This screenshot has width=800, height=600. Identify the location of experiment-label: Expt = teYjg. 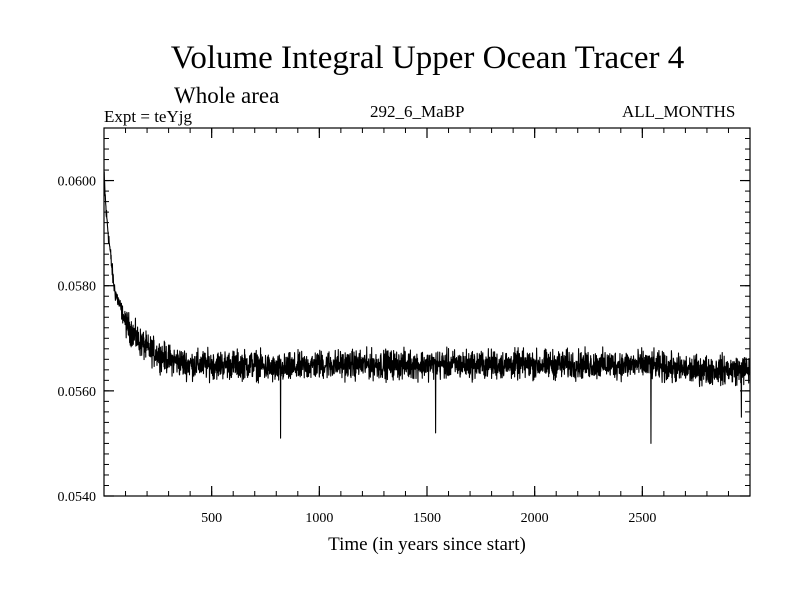
(148, 116).